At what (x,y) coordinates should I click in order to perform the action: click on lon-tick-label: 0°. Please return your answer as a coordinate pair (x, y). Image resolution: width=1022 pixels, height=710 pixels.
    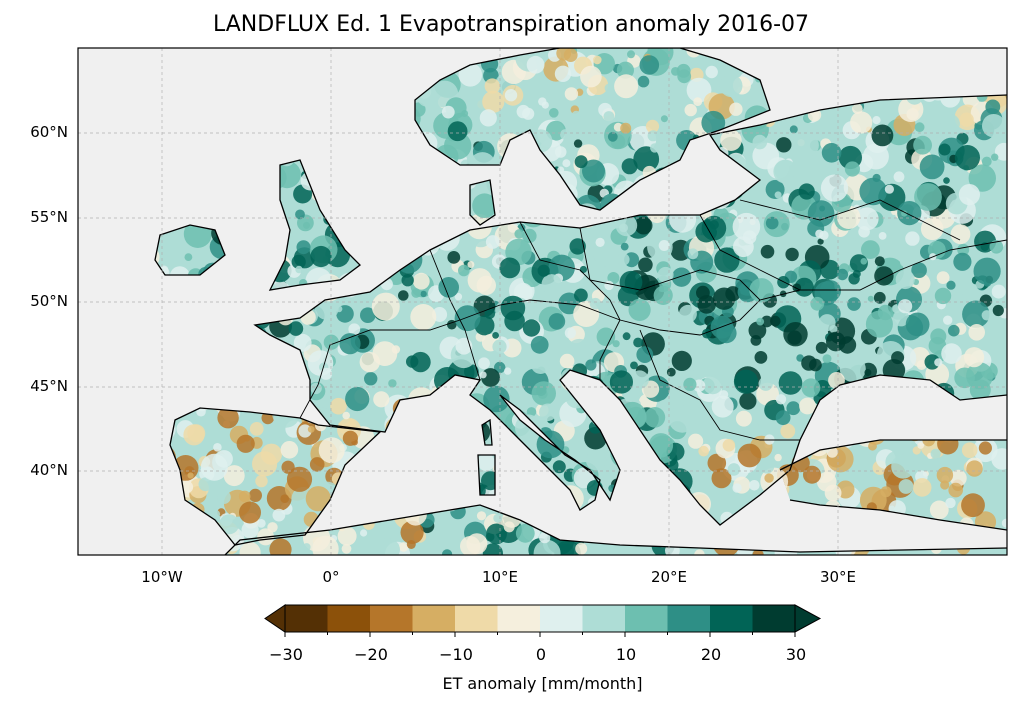
    Looking at the image, I should click on (331, 577).